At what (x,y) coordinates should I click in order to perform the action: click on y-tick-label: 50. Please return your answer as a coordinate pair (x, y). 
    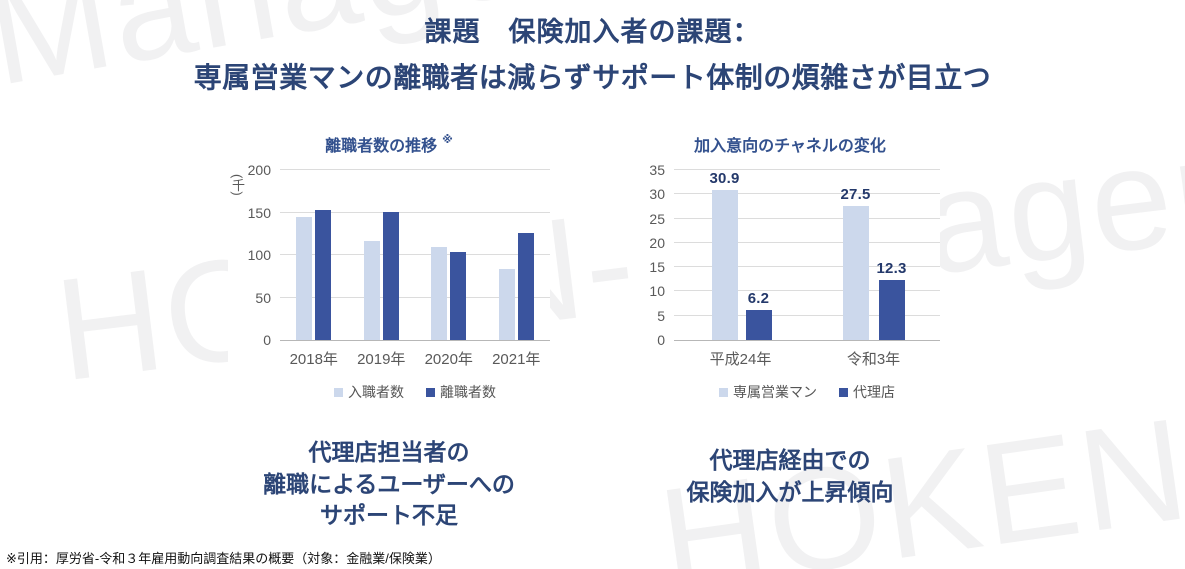
    Looking at the image, I should click on (263, 297).